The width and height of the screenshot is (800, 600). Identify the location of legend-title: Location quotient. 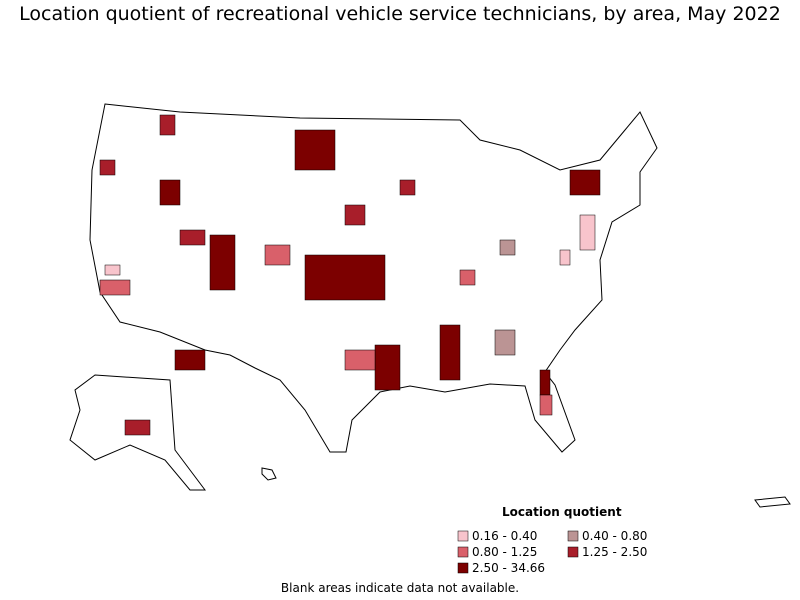
(562, 512).